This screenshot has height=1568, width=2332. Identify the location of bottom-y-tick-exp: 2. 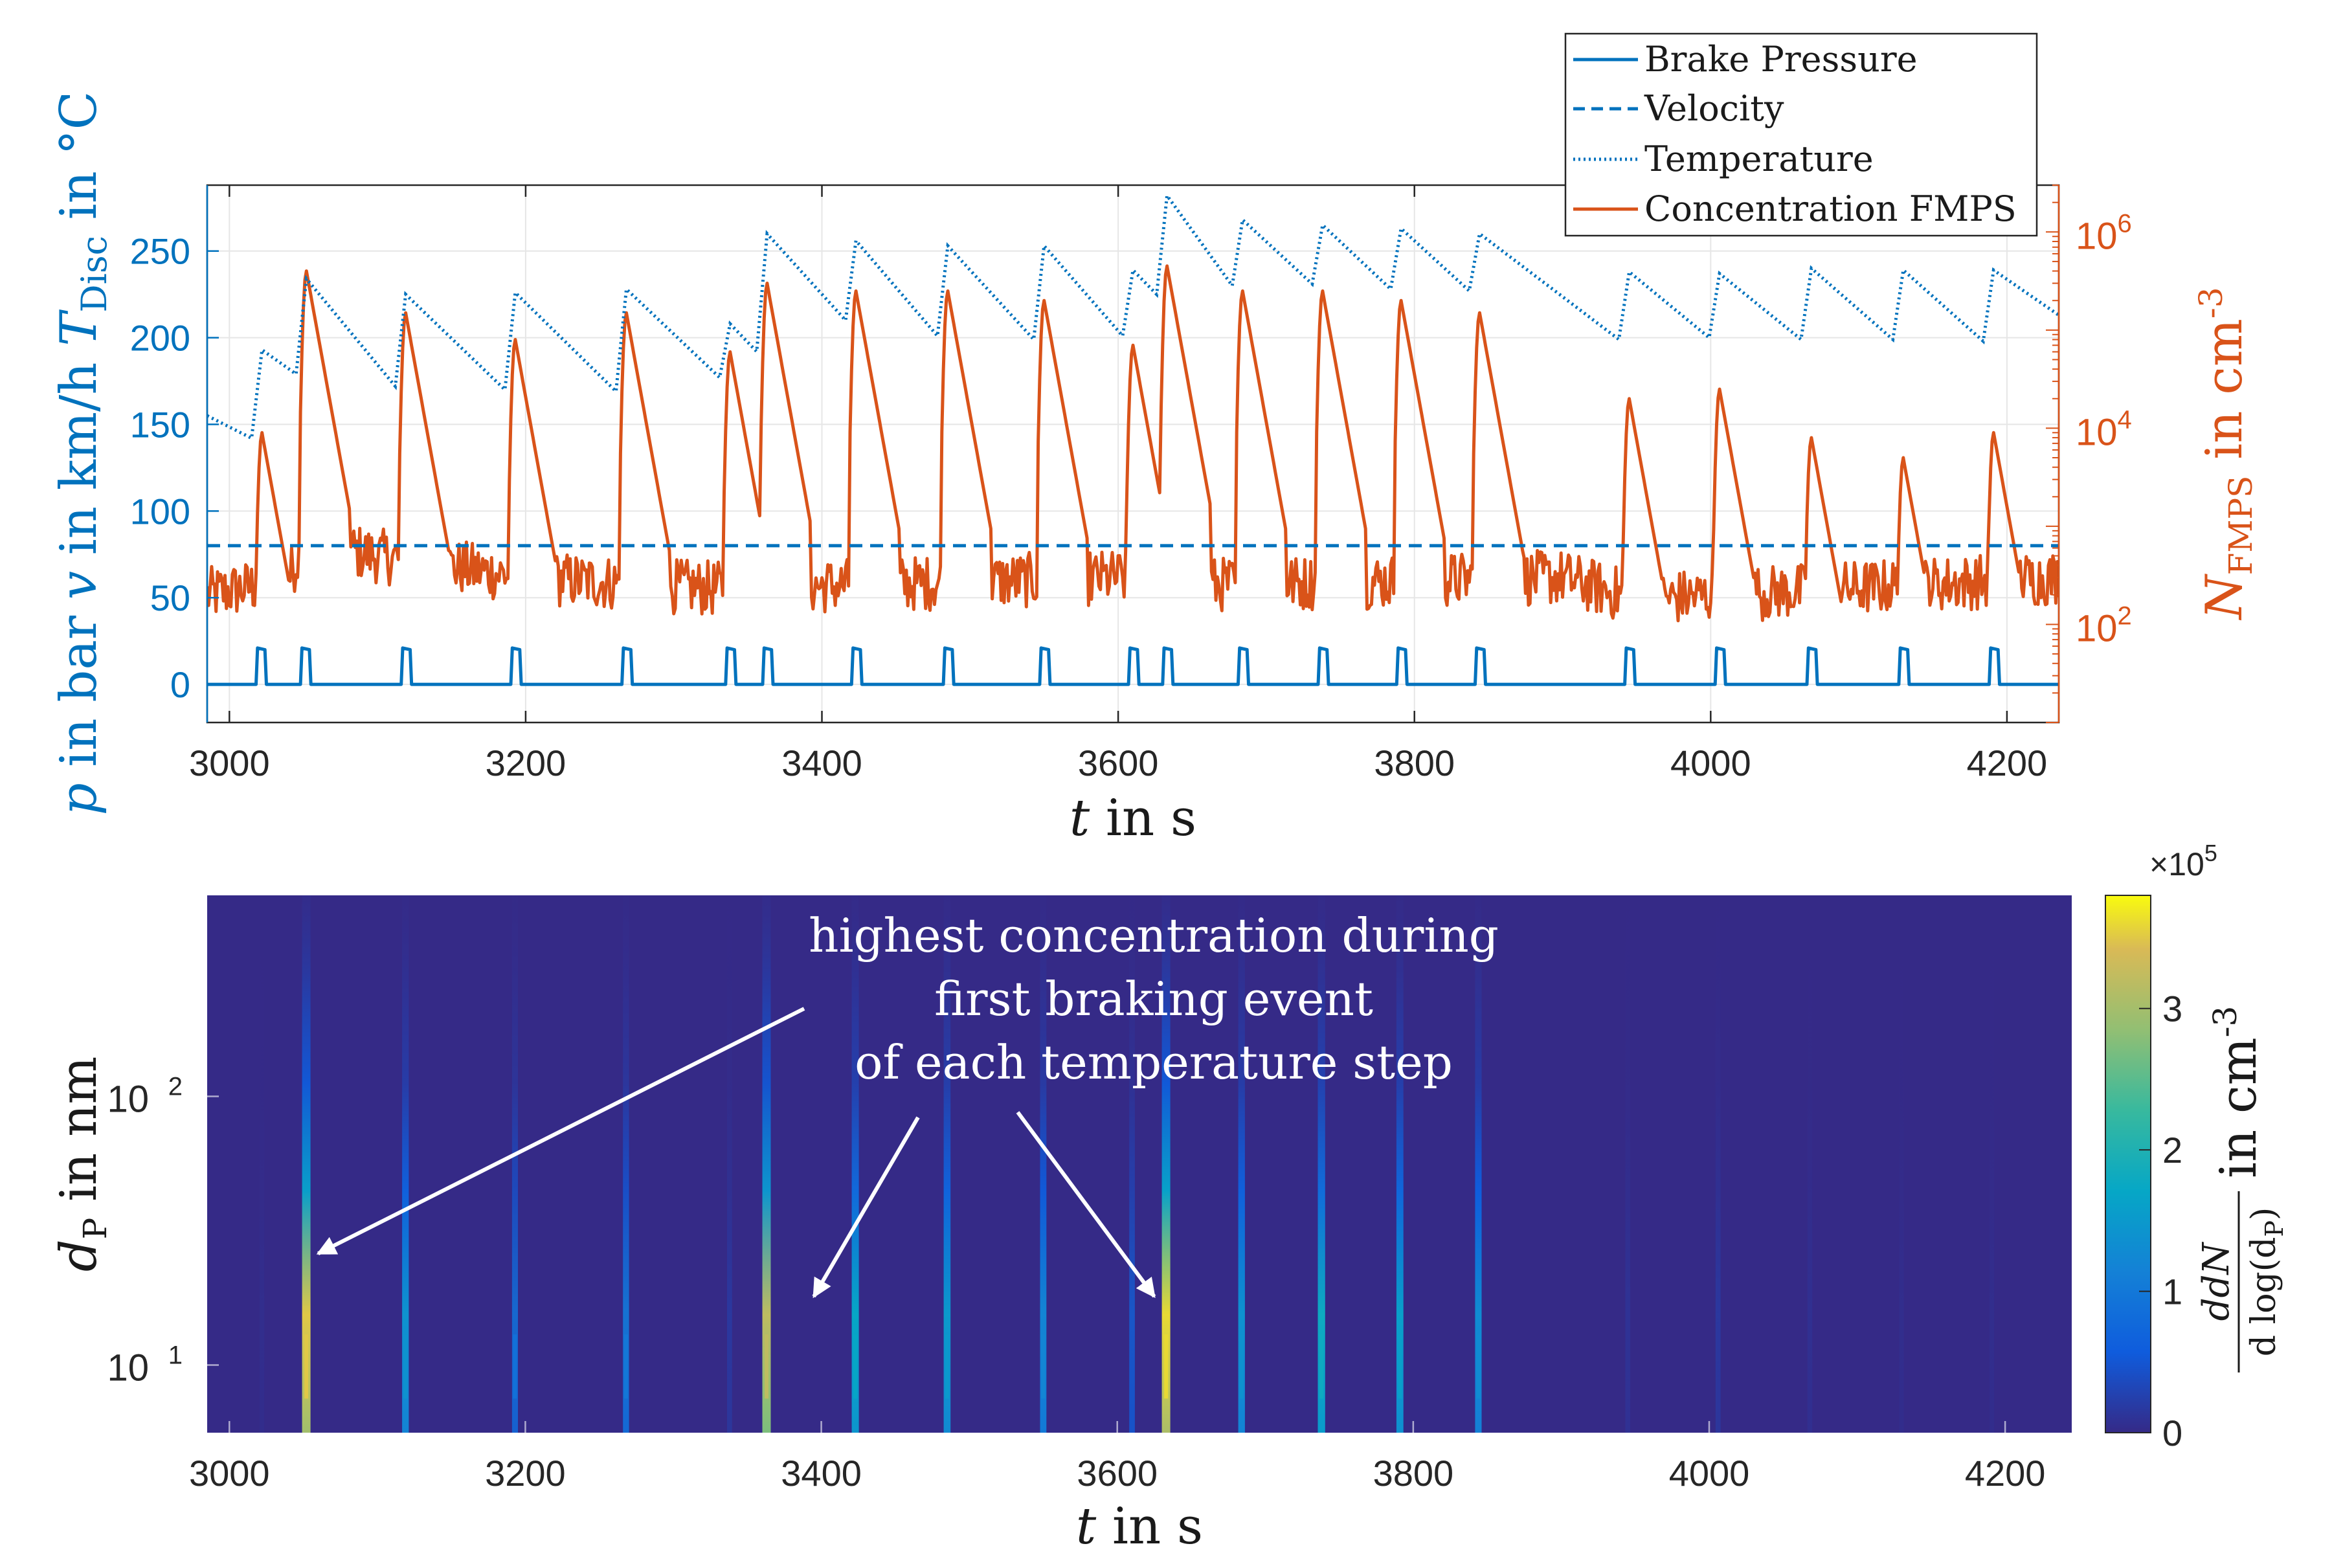
(175, 1087).